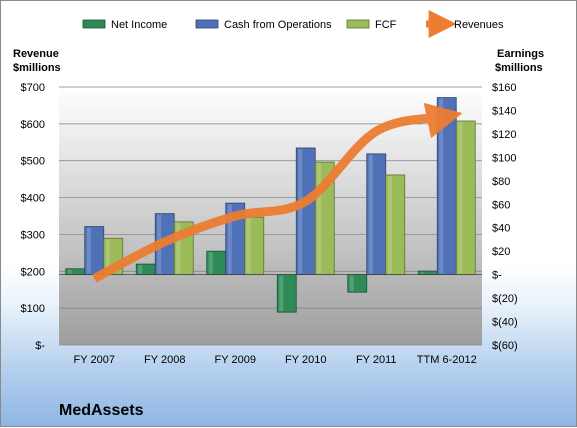 The height and width of the screenshot is (428, 577). I want to click on legend-label: Net Income, so click(139, 25).